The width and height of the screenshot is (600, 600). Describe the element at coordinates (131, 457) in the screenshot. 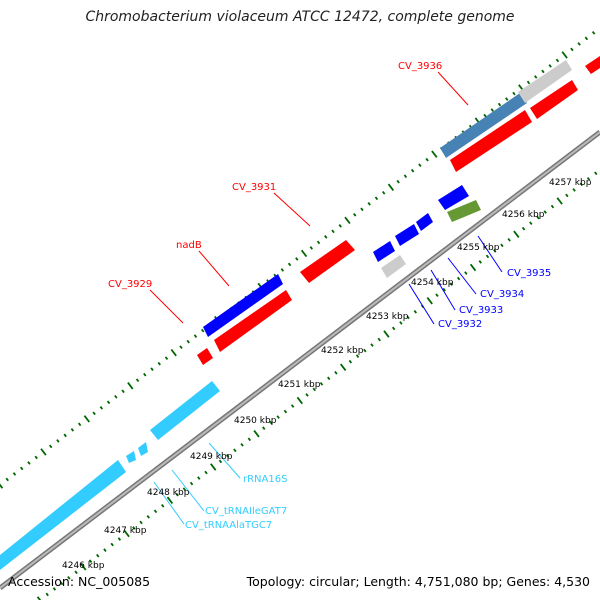

I see `gene-trna-ala` at that location.